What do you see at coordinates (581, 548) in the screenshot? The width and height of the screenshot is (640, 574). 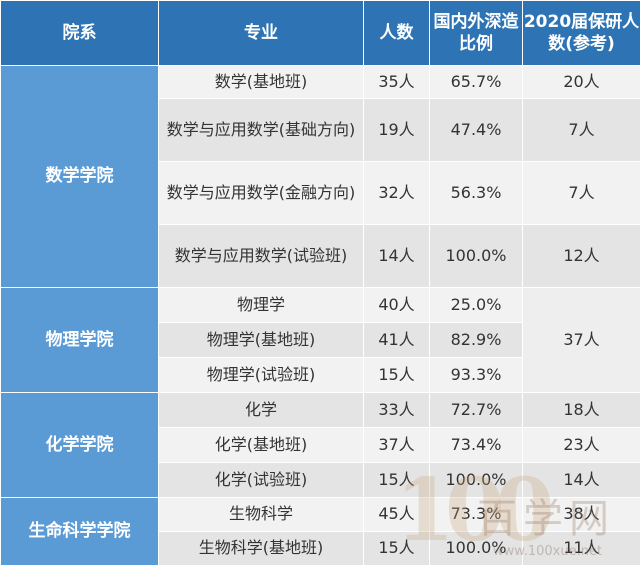 I see `recommend-cell: 11人` at bounding box center [581, 548].